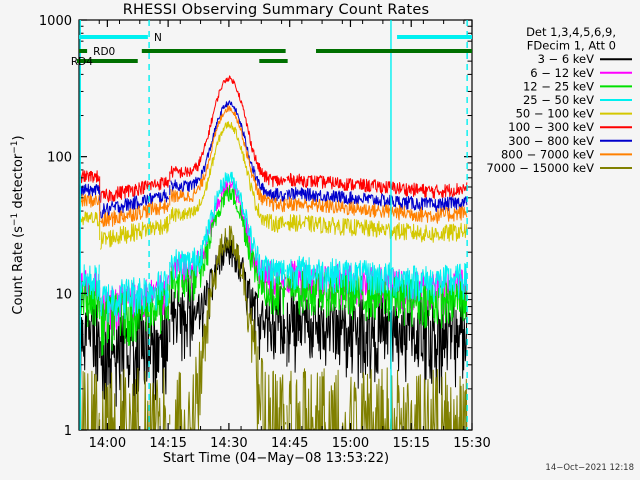 Image resolution: width=640 pixels, height=480 pixels. What do you see at coordinates (350, 443) in the screenshot?
I see `x-tick-label: 15:00` at bounding box center [350, 443].